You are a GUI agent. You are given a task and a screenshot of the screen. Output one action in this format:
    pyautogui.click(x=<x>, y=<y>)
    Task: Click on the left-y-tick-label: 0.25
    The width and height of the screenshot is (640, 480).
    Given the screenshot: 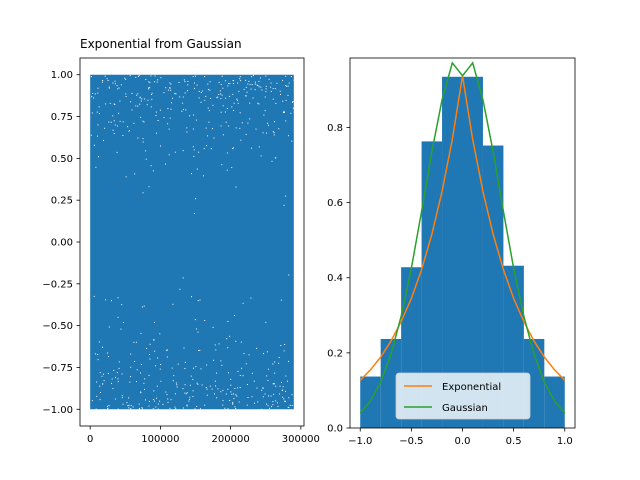 What is the action you would take?
    pyautogui.click(x=62, y=201)
    